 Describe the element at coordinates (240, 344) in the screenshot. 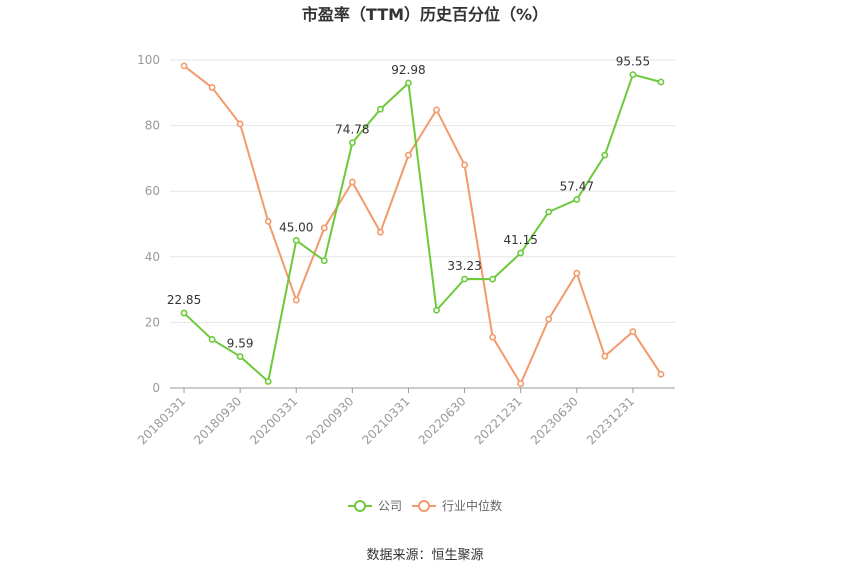

I see `data-label: 9.59` at that location.